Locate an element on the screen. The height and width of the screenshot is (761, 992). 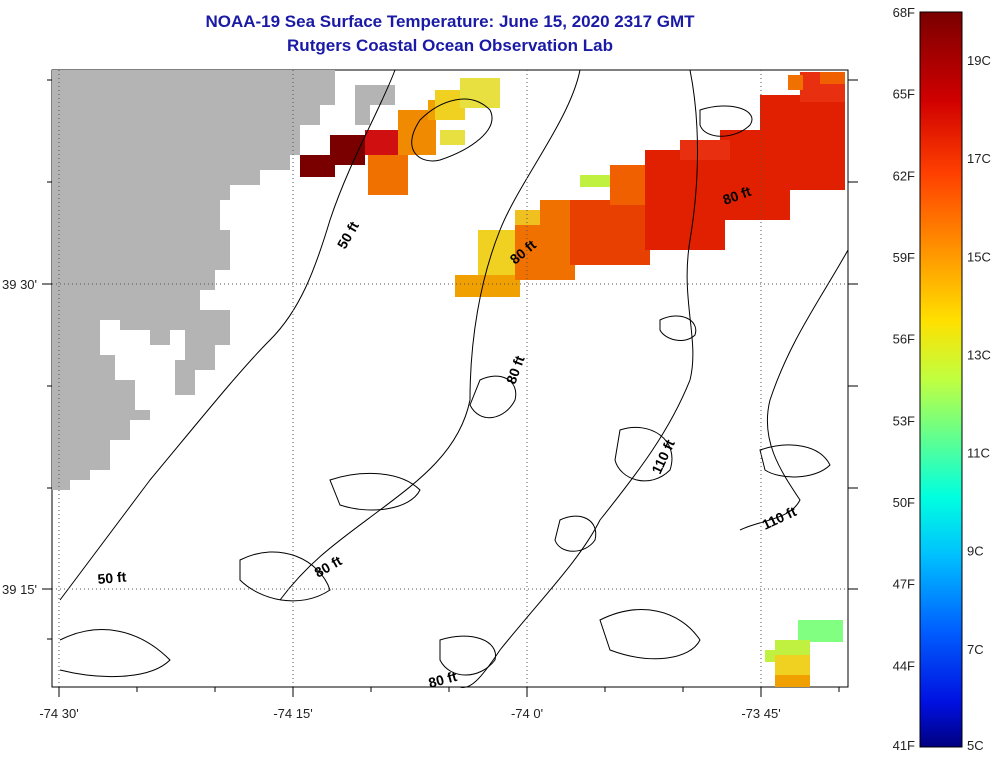
x-tick-label: -74 15' is located at coordinates (292, 713).